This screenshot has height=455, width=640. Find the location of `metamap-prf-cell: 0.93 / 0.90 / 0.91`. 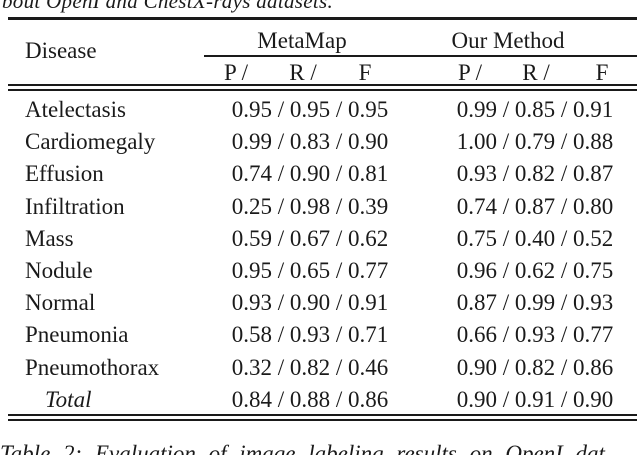

metamap-prf-cell: 0.93 / 0.90 / 0.91 is located at coordinates (310, 303).